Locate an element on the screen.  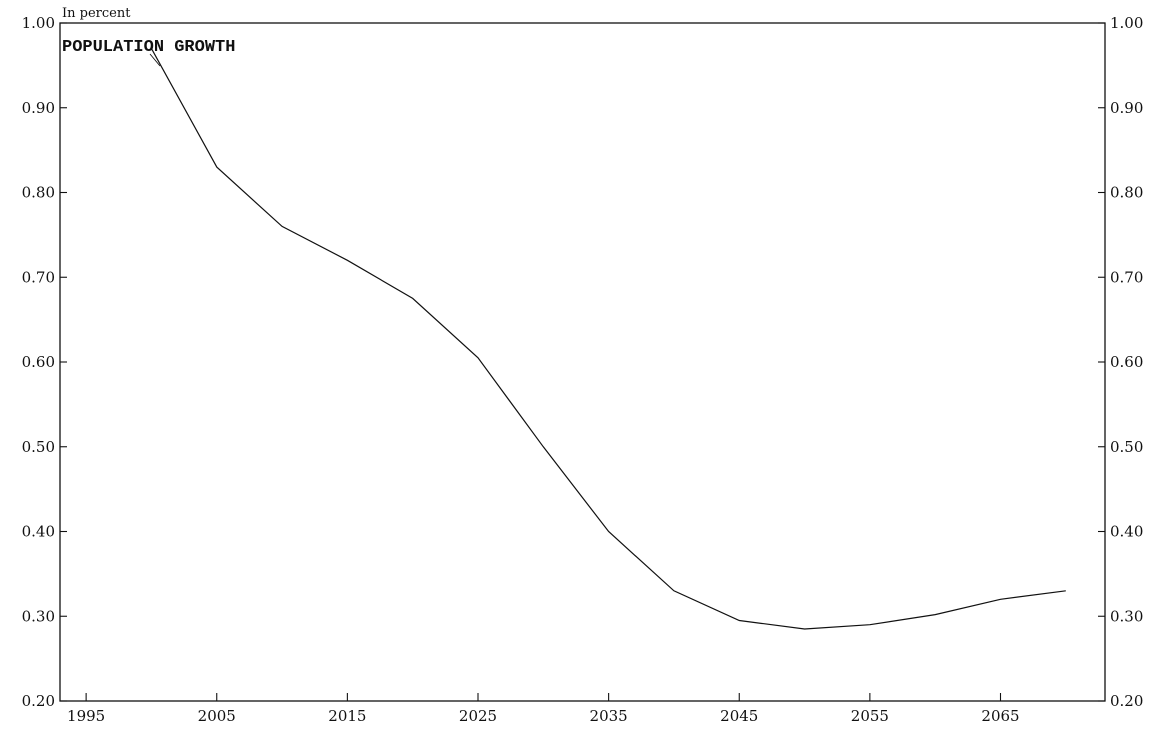
y-tick-label-right: 0.60 is located at coordinates (1126, 362).